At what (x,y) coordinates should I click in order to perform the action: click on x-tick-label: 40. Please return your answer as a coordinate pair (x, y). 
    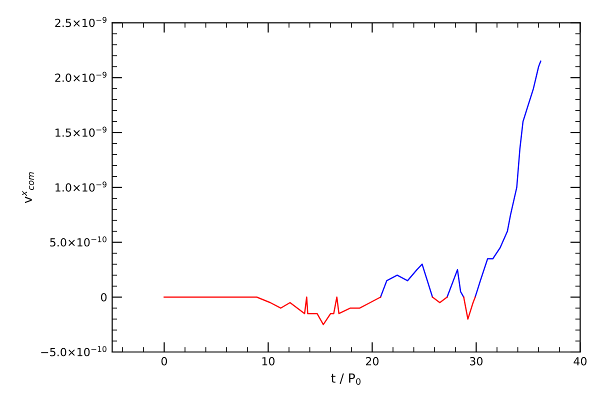
    Looking at the image, I should click on (580, 361).